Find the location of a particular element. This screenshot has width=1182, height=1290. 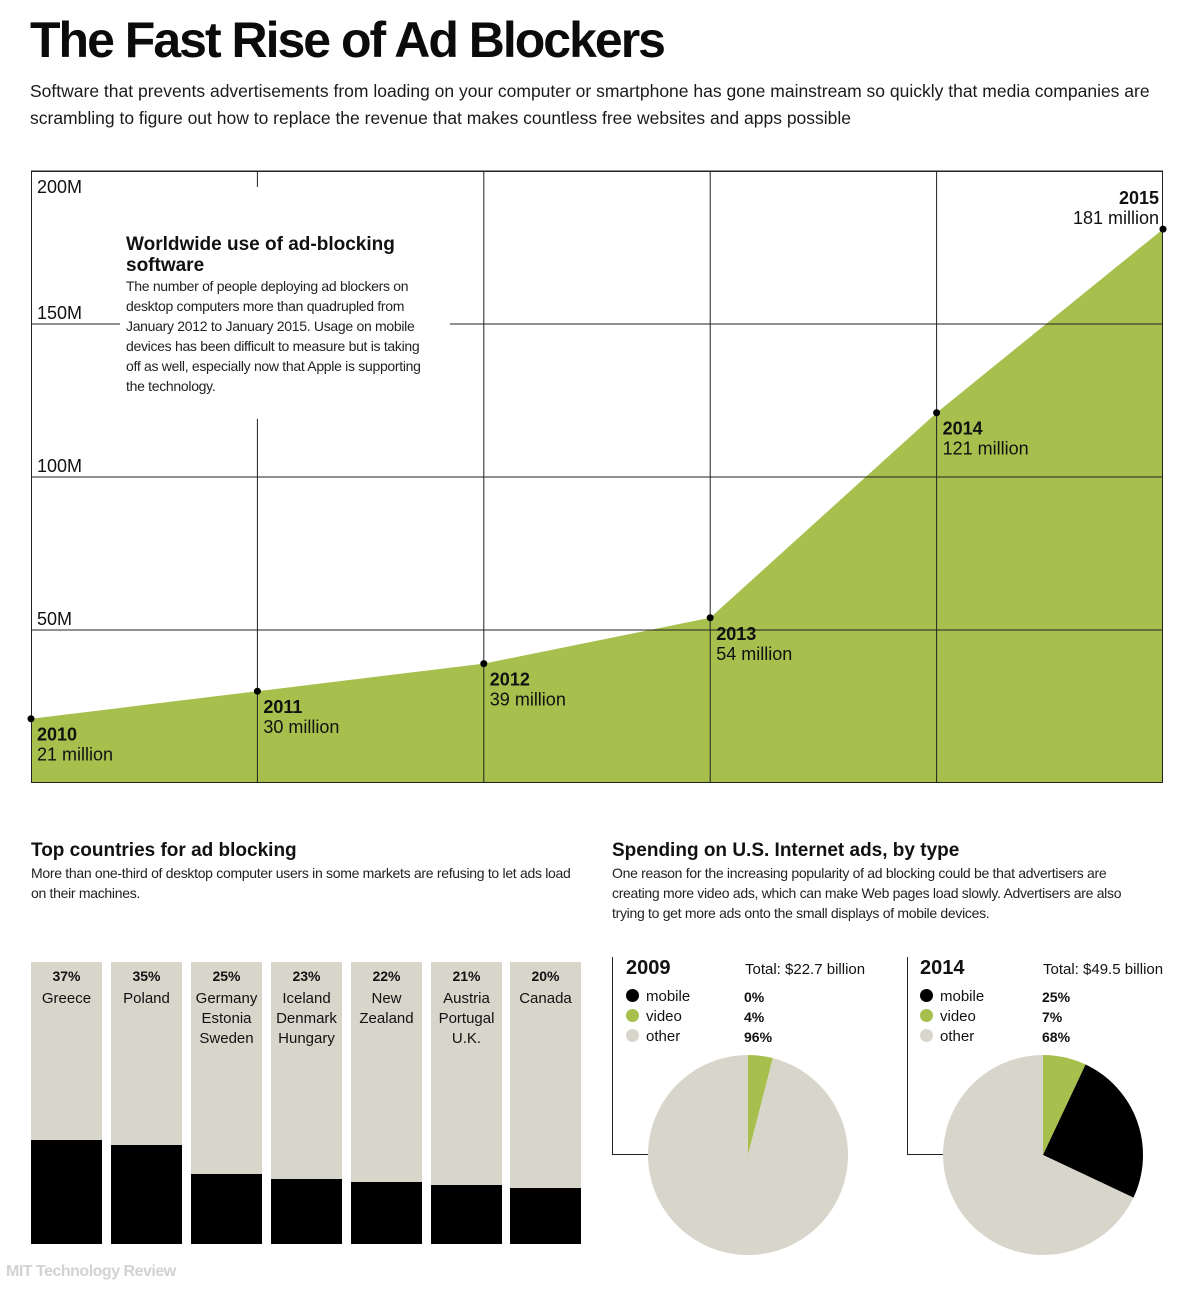

point-value-label: 30 million is located at coordinates (301, 727).